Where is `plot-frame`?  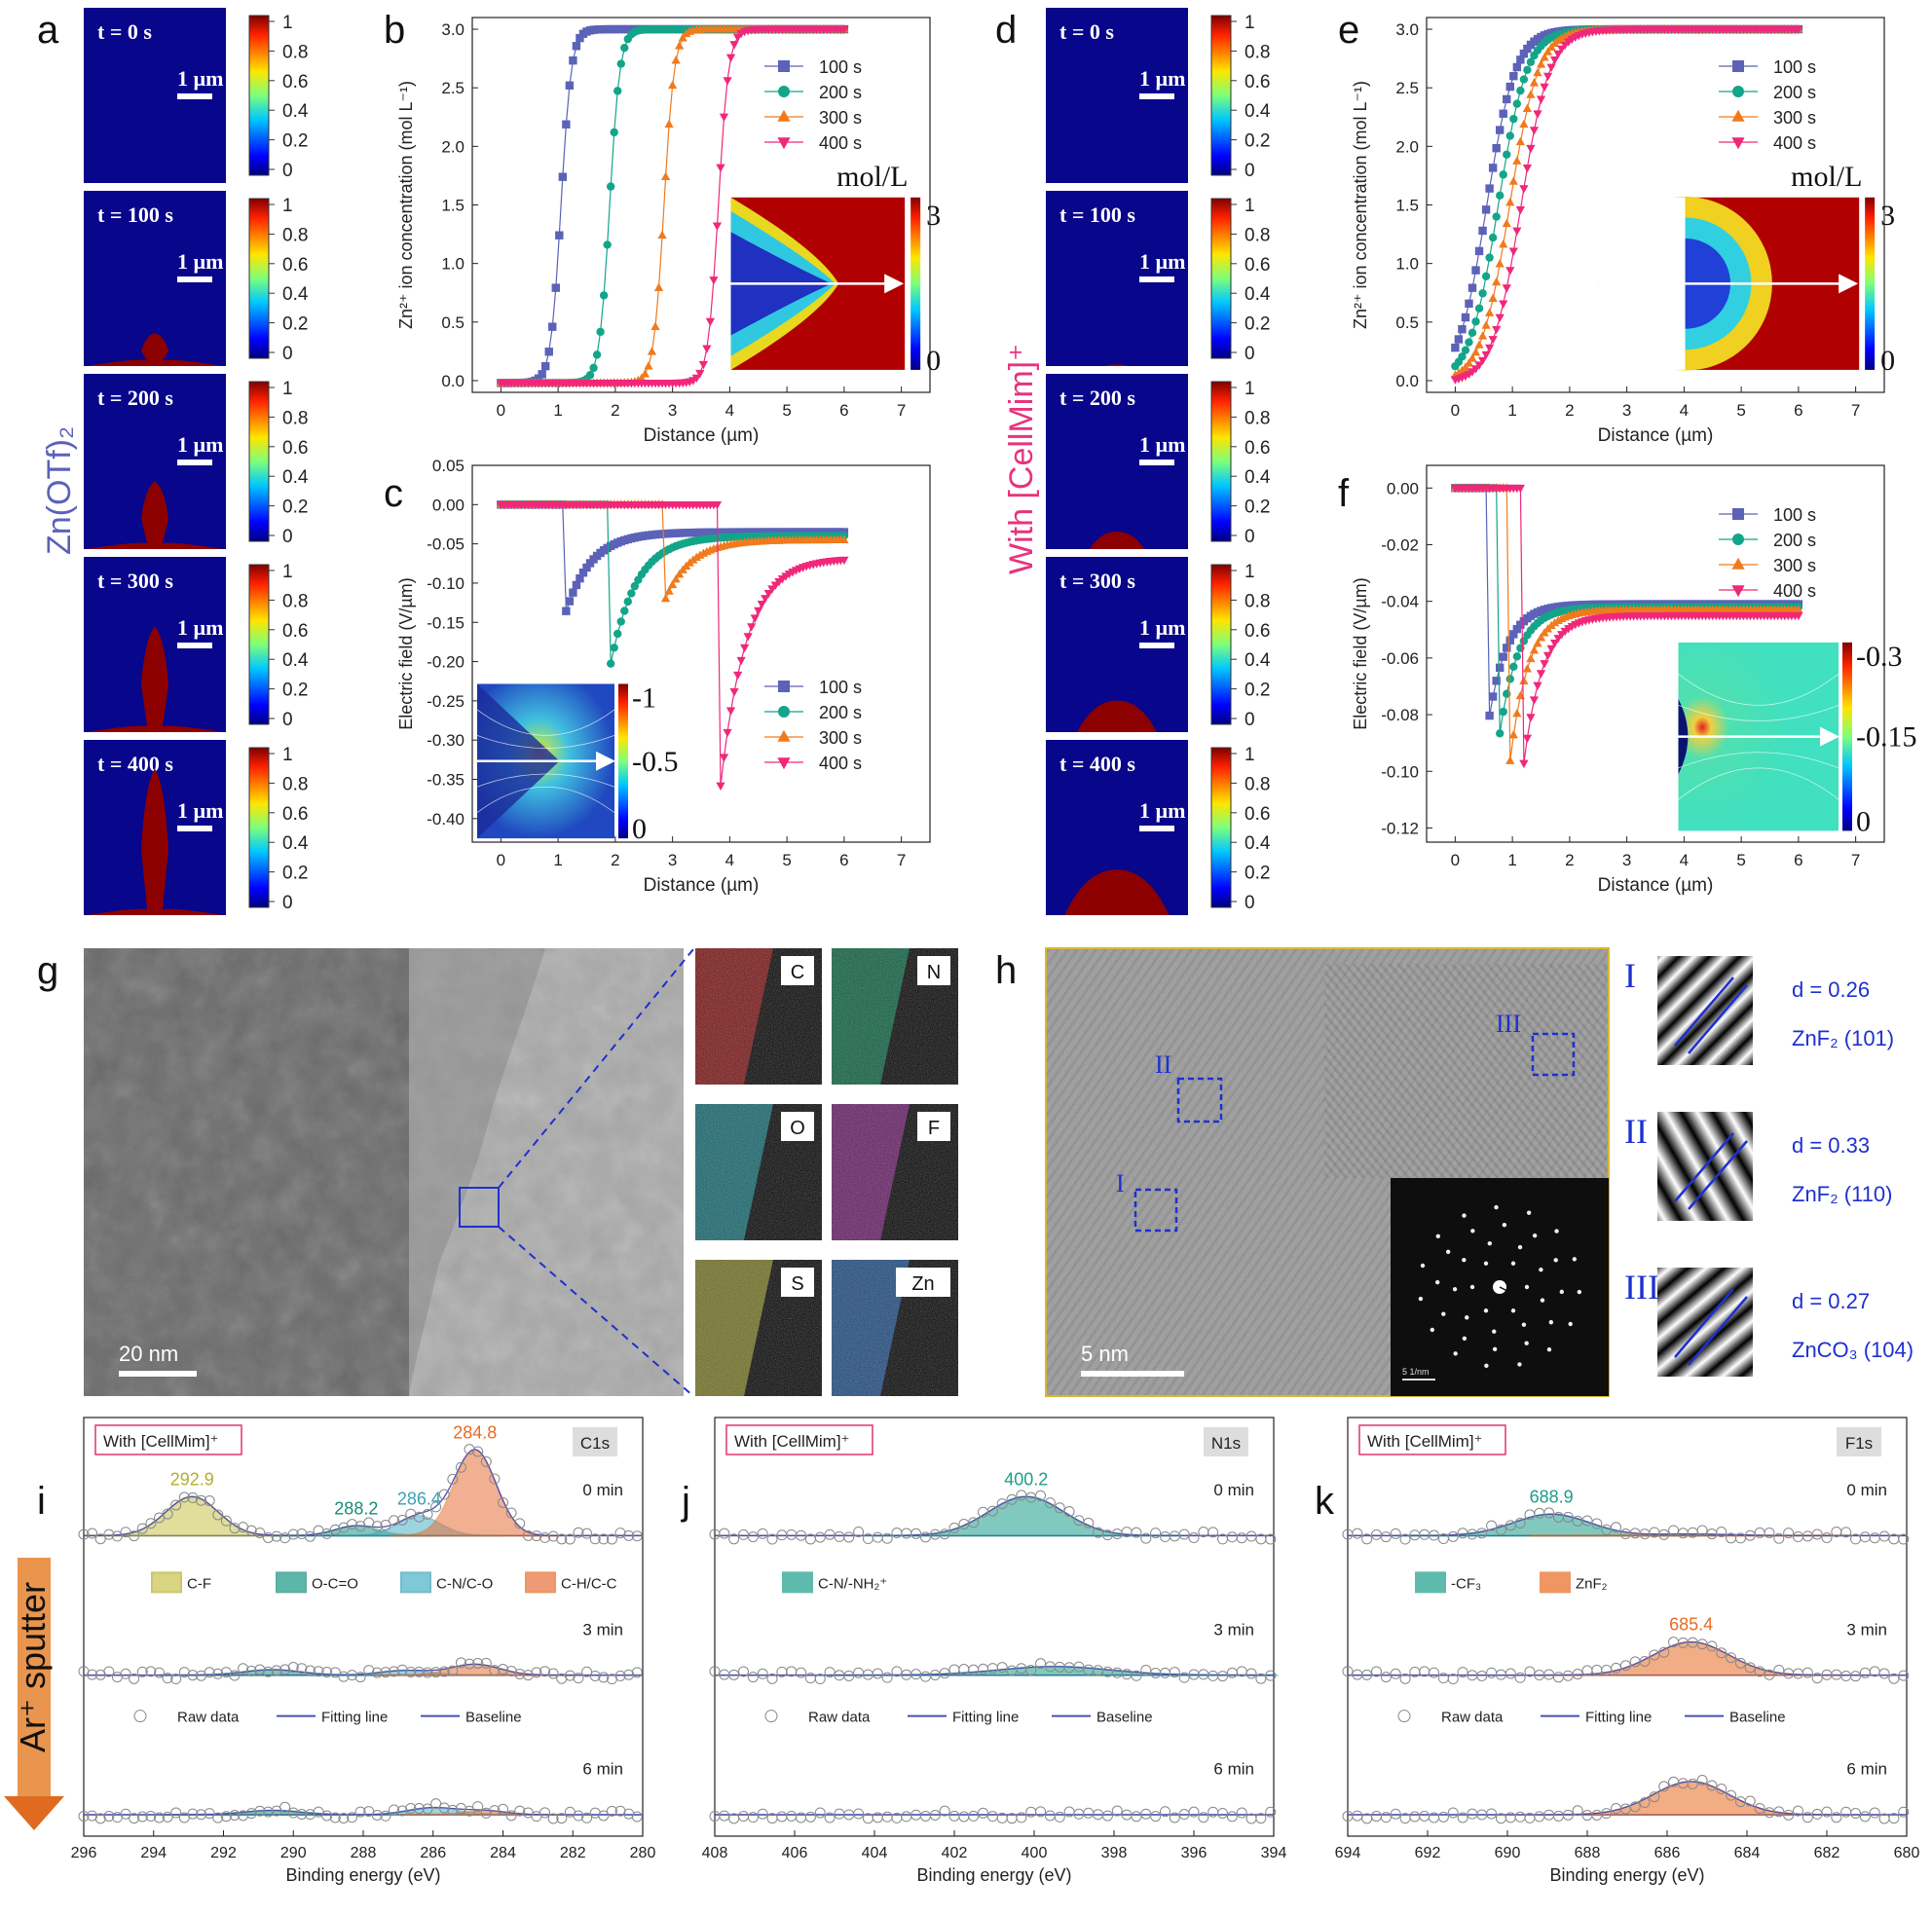
plot-frame is located at coordinates (994, 1627).